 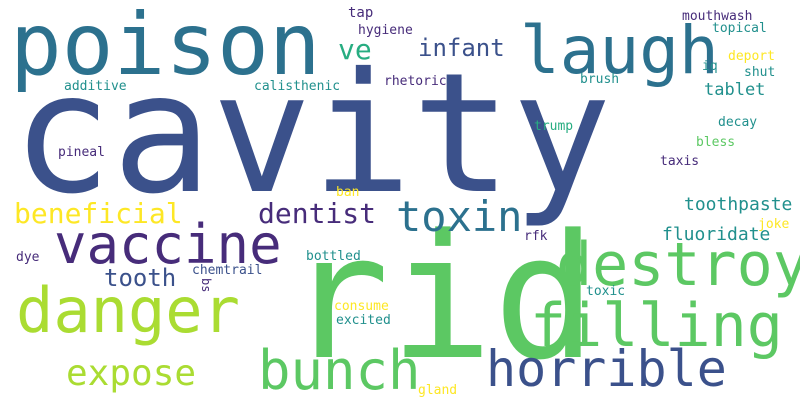 I want to click on word-destroy: destroy, so click(x=678, y=265).